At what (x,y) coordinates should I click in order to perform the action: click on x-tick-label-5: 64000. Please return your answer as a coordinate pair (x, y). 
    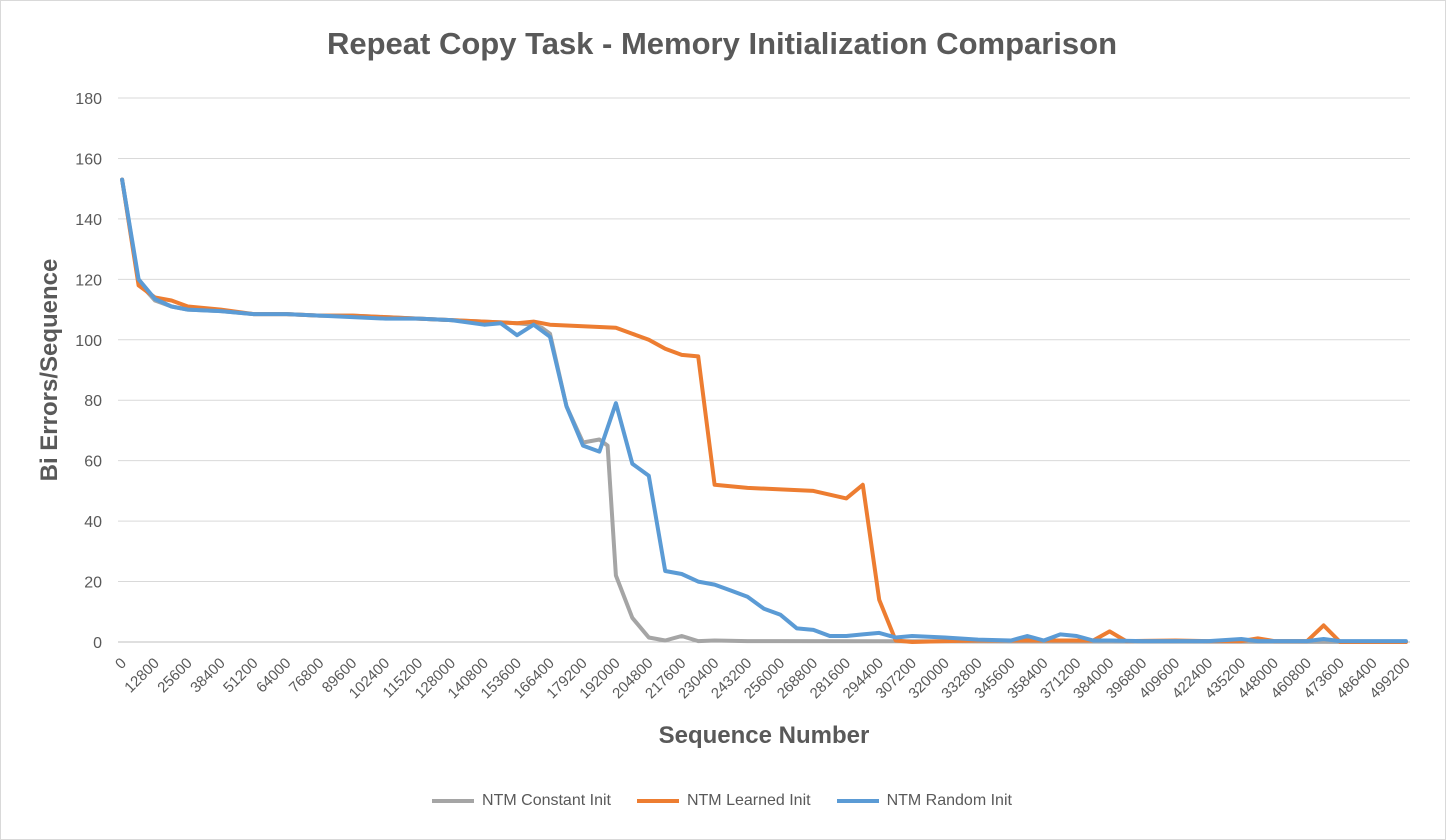
    Looking at the image, I should click on (274, 676).